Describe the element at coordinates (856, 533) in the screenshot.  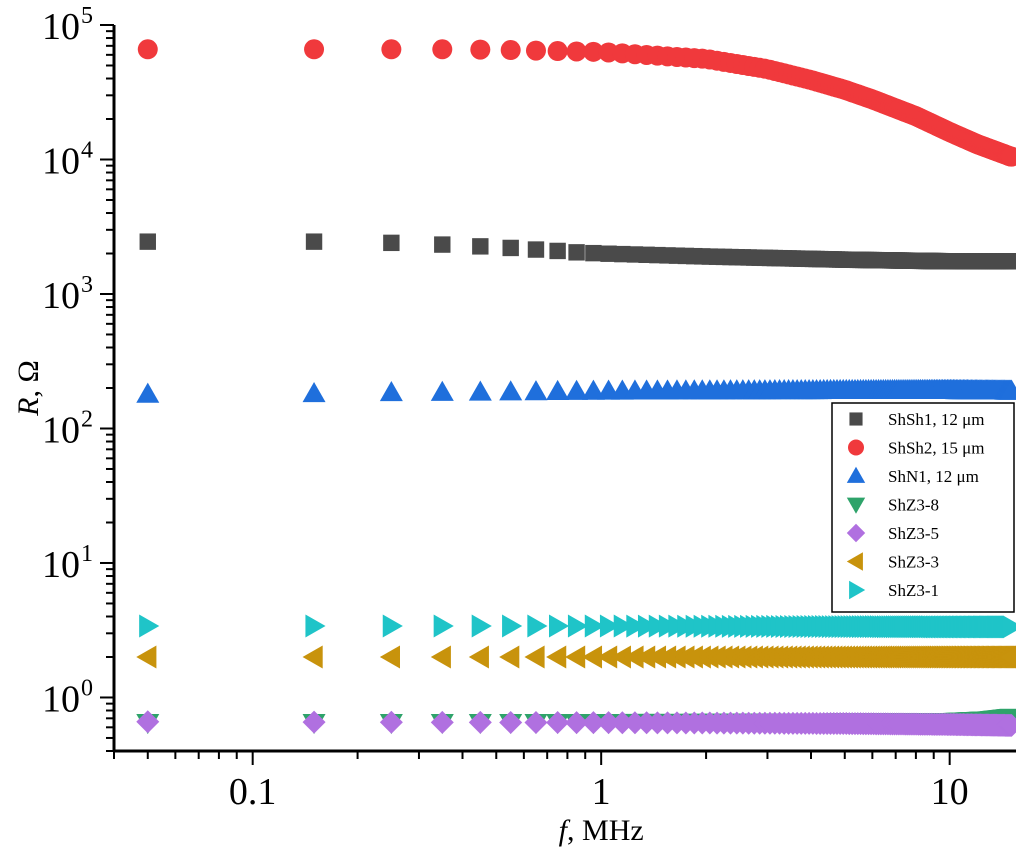
I see `legend-marker-diamond-icon` at that location.